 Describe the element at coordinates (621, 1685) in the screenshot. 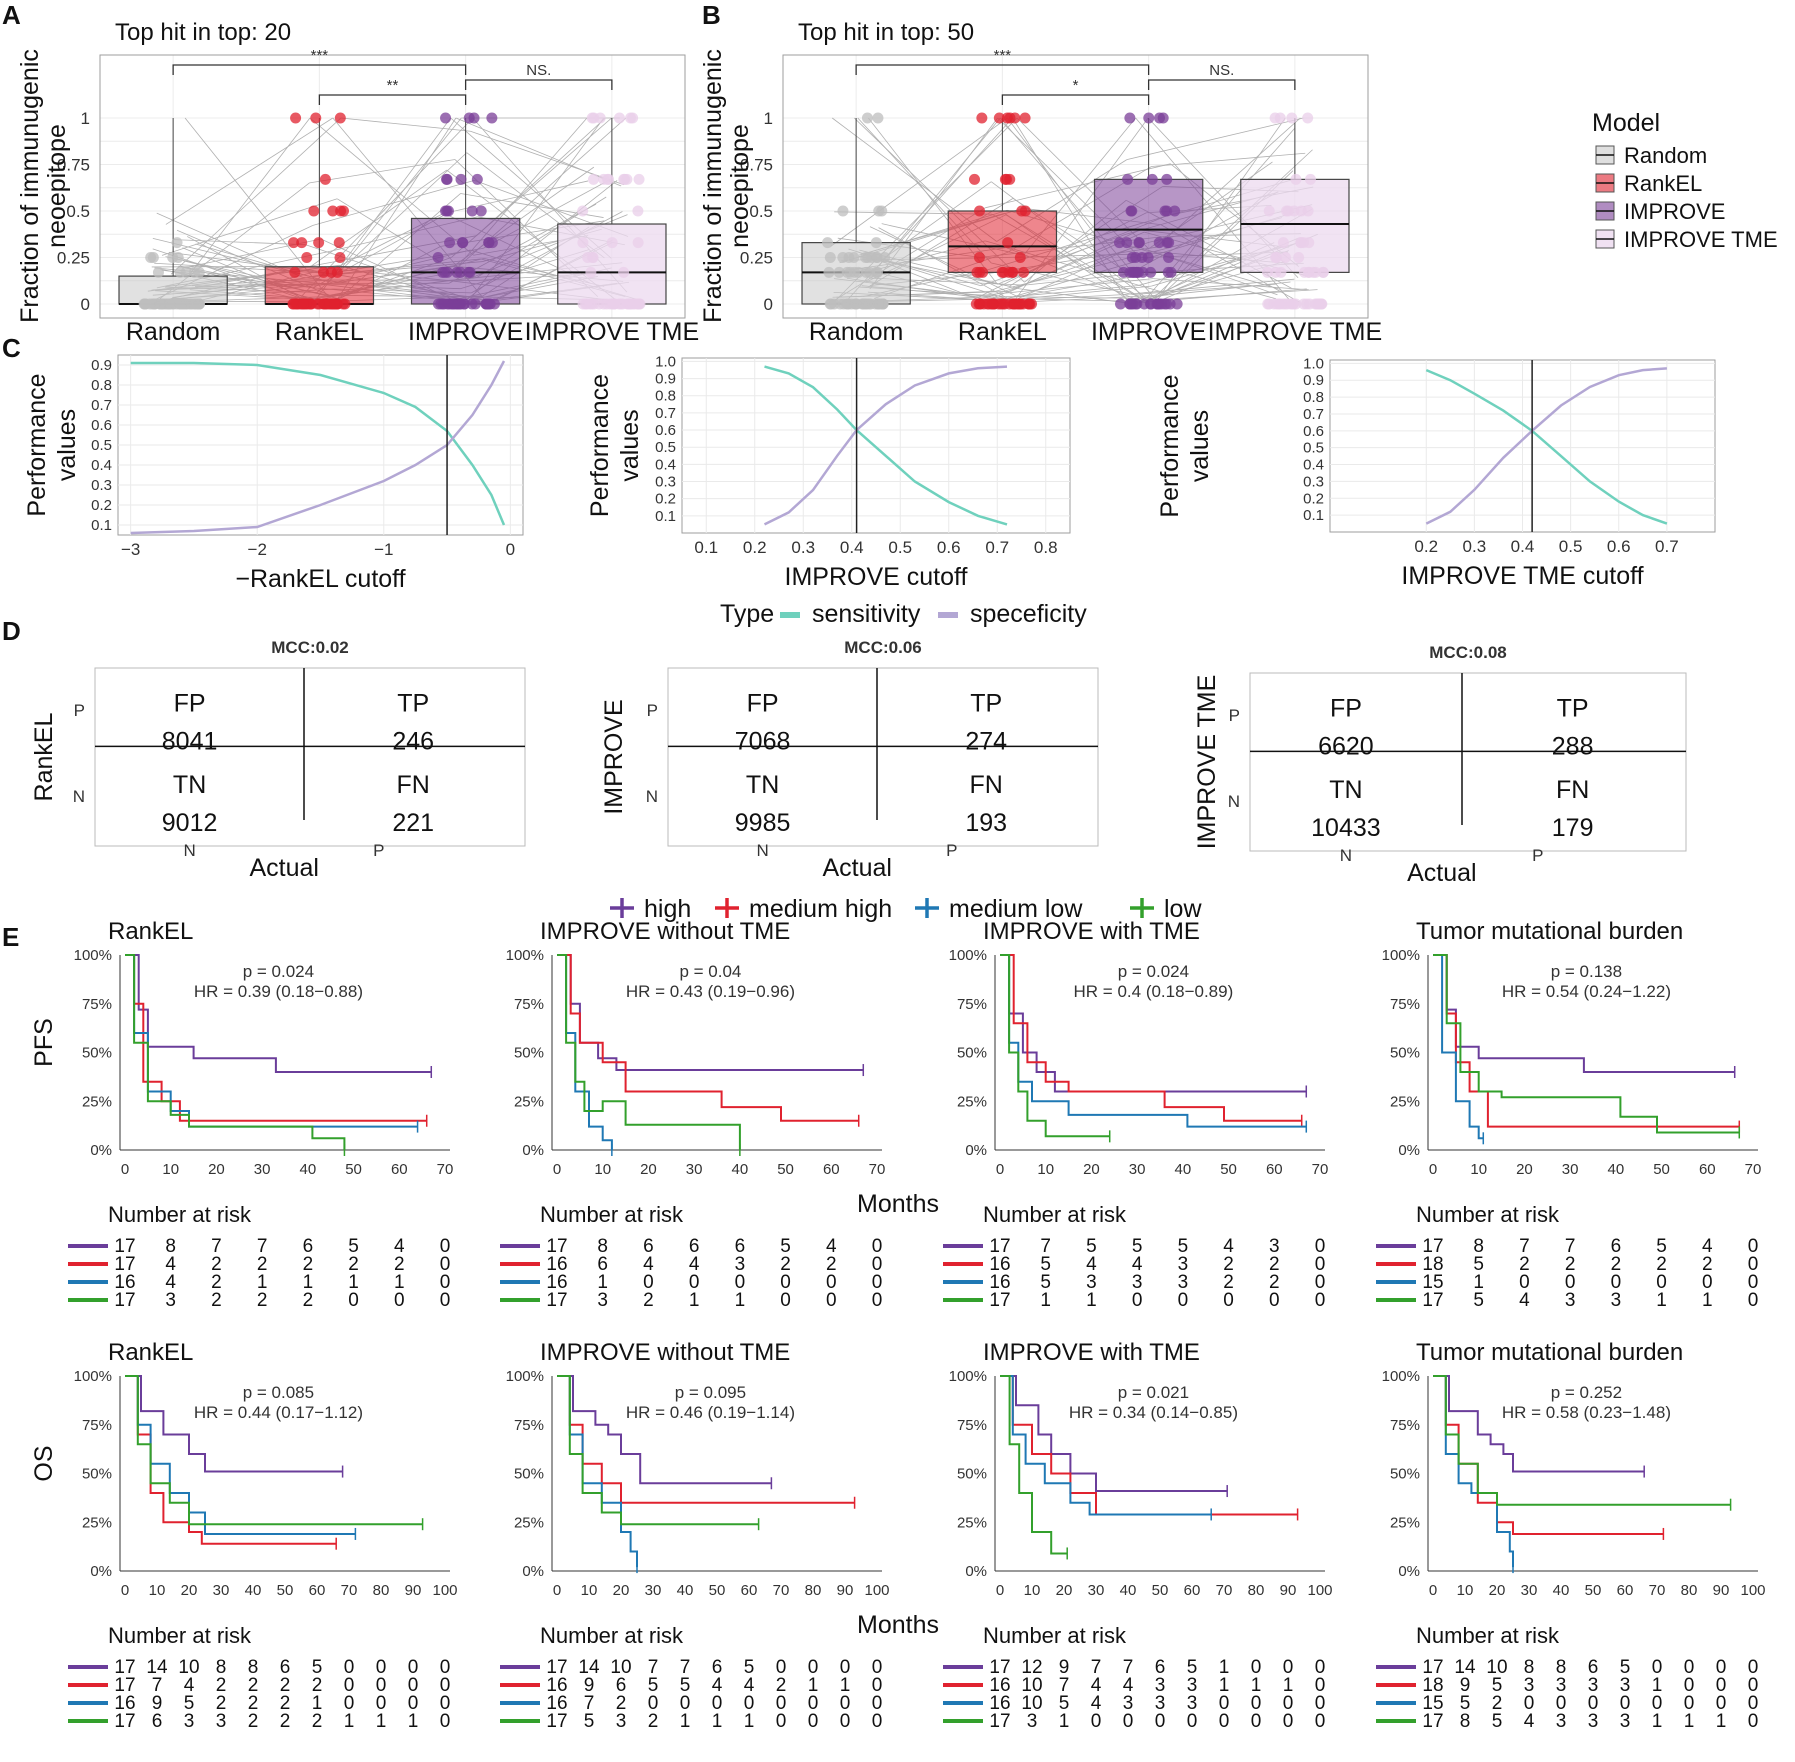

I see `risk-table-value: 6` at that location.